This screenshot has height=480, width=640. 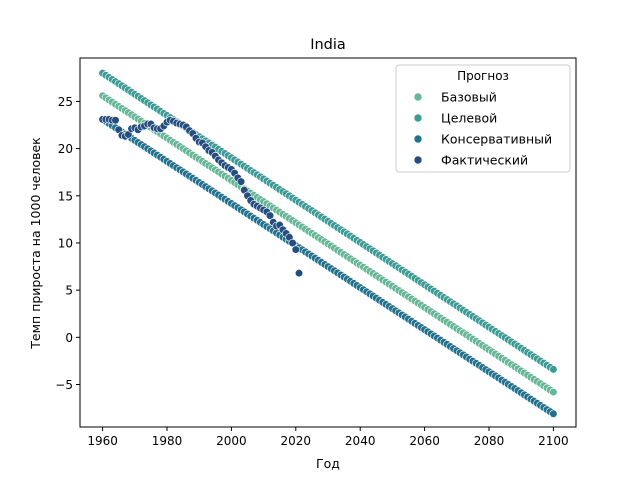 What do you see at coordinates (65, 196) in the screenshot?
I see `y-tick-label: 15` at bounding box center [65, 196].